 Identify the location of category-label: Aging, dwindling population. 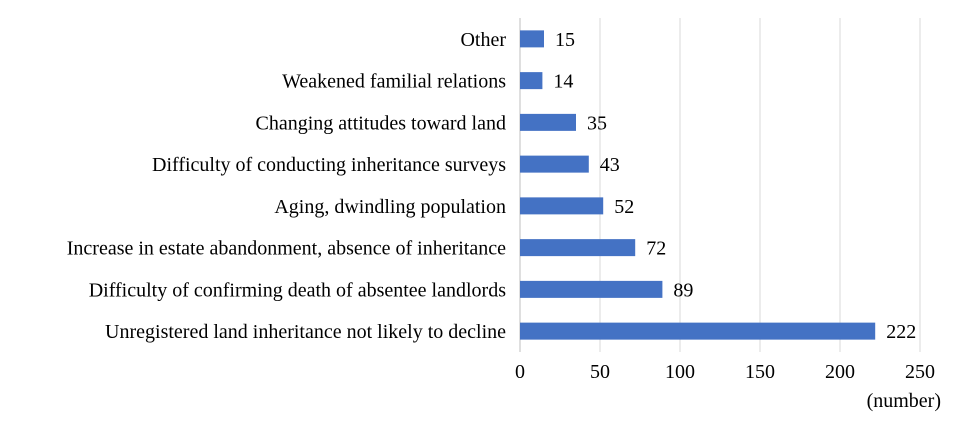
(390, 207).